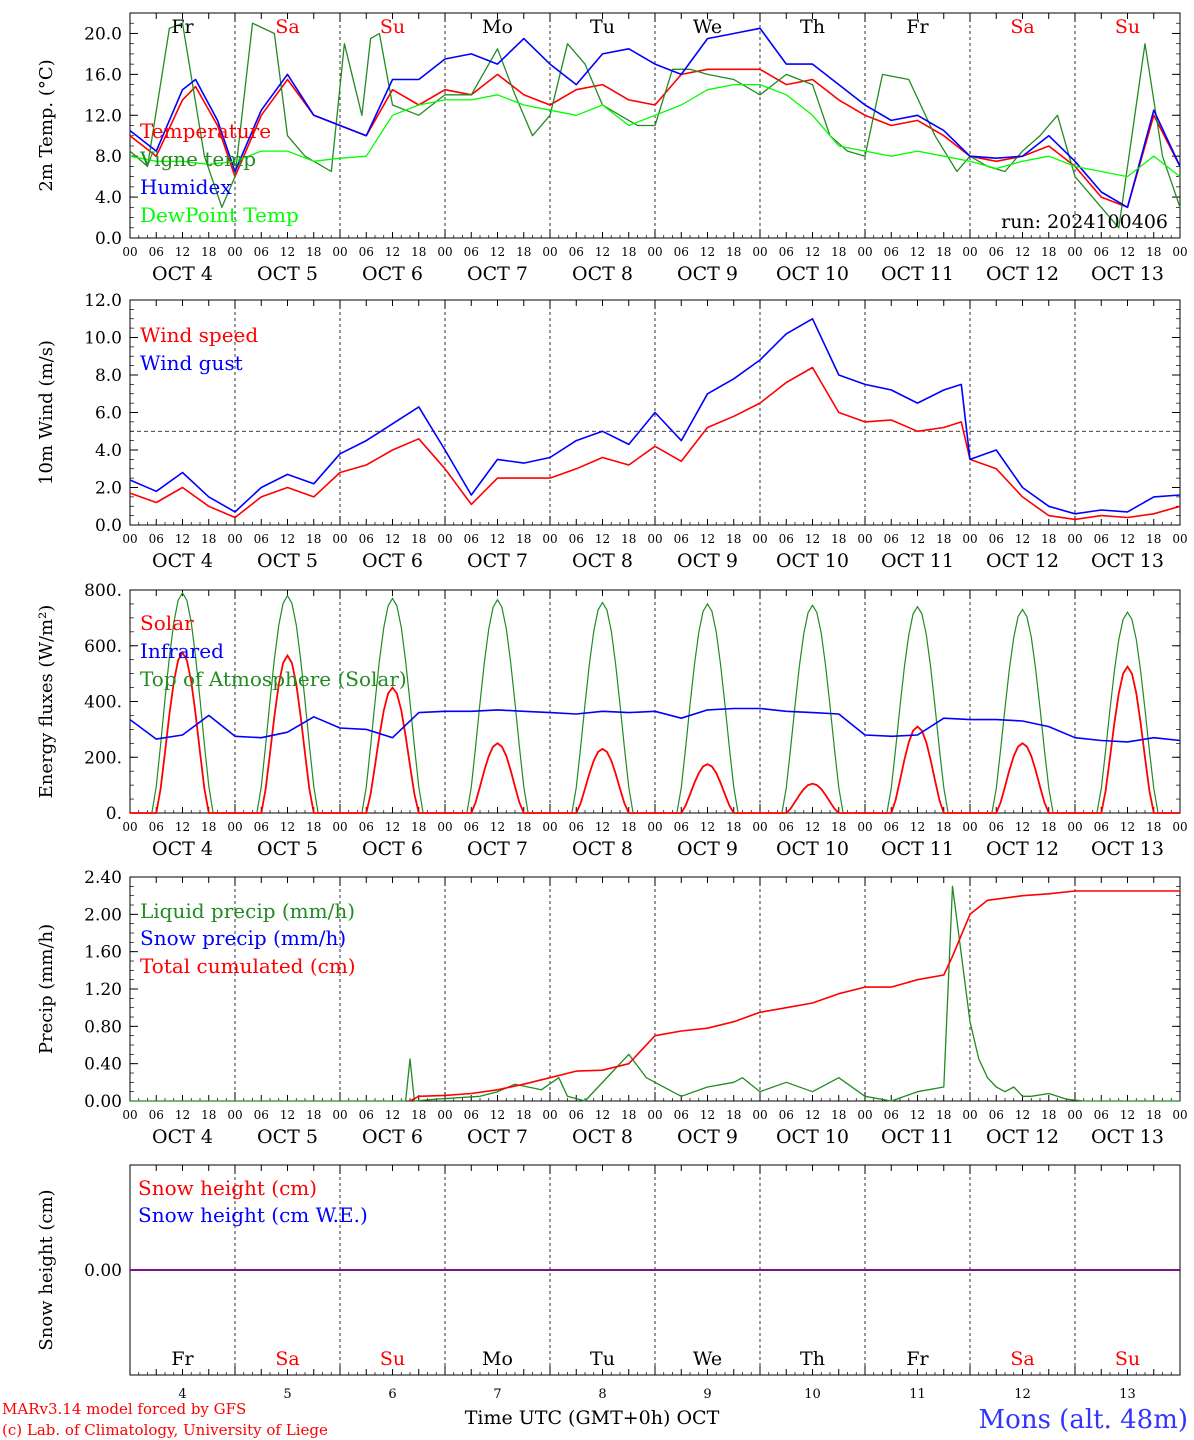  What do you see at coordinates (602, 274) in the screenshot?
I see `date-label: OCT 8` at bounding box center [602, 274].